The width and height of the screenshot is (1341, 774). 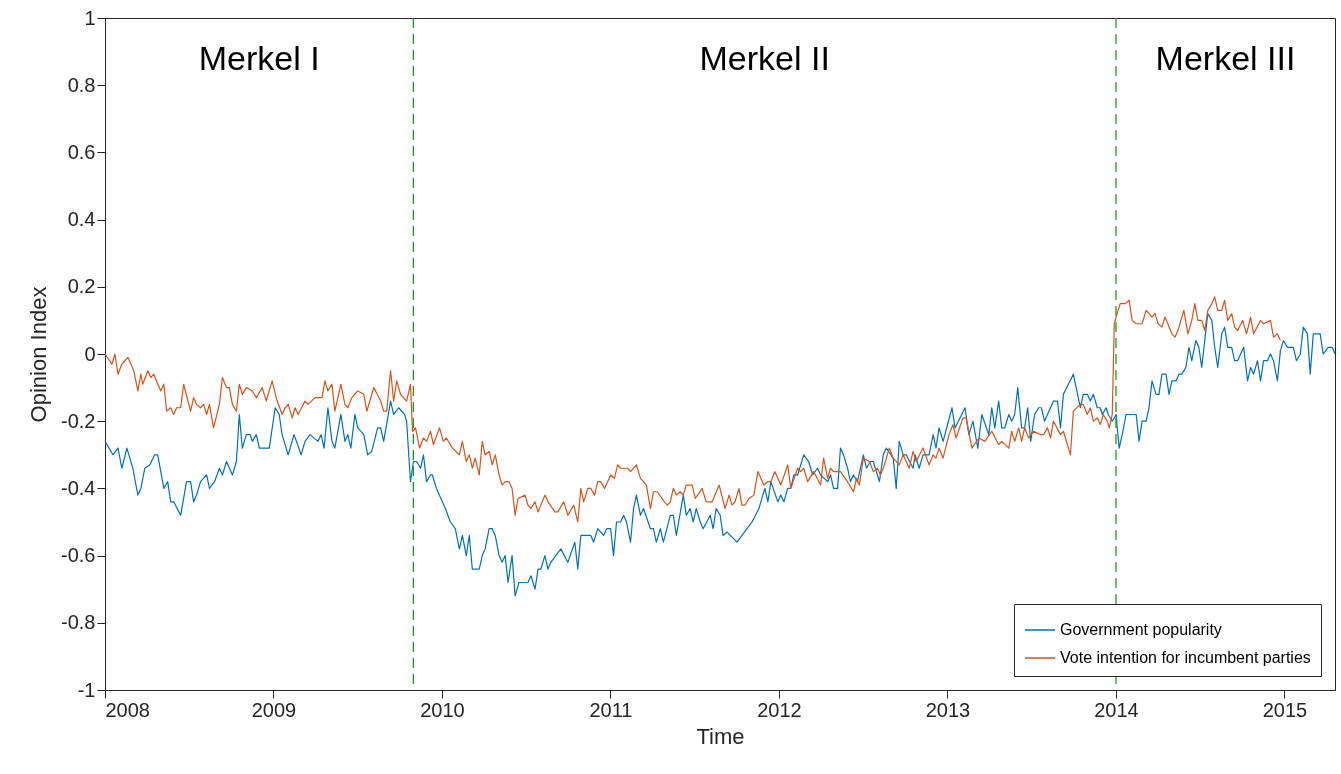 What do you see at coordinates (1185, 657) in the screenshot?
I see `legend-label: Vote intention for incumbent parties` at bounding box center [1185, 657].